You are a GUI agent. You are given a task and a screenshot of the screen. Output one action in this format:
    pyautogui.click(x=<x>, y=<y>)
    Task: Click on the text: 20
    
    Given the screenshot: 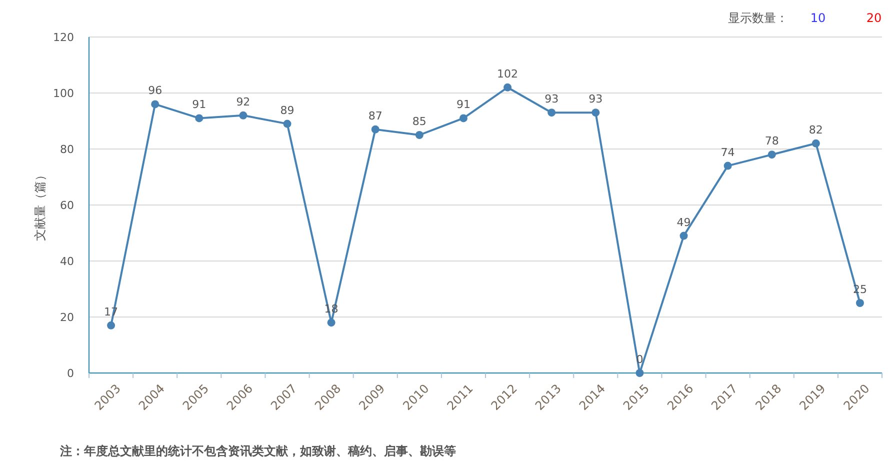 What is the action you would take?
    pyautogui.click(x=874, y=18)
    